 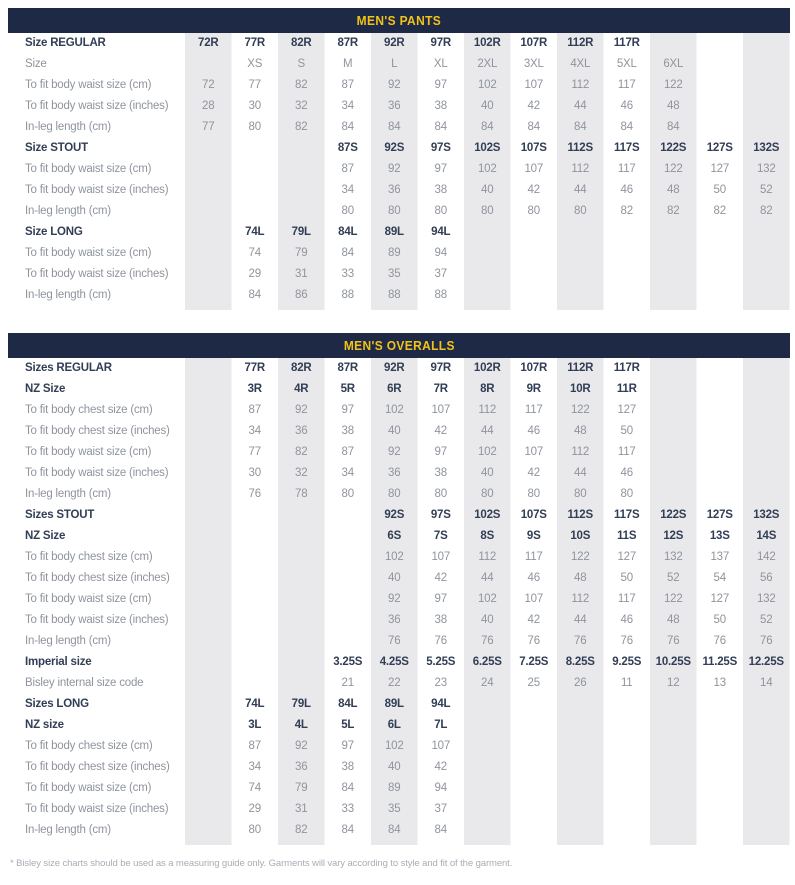 I want to click on size-cell: 13S, so click(x=719, y=536).